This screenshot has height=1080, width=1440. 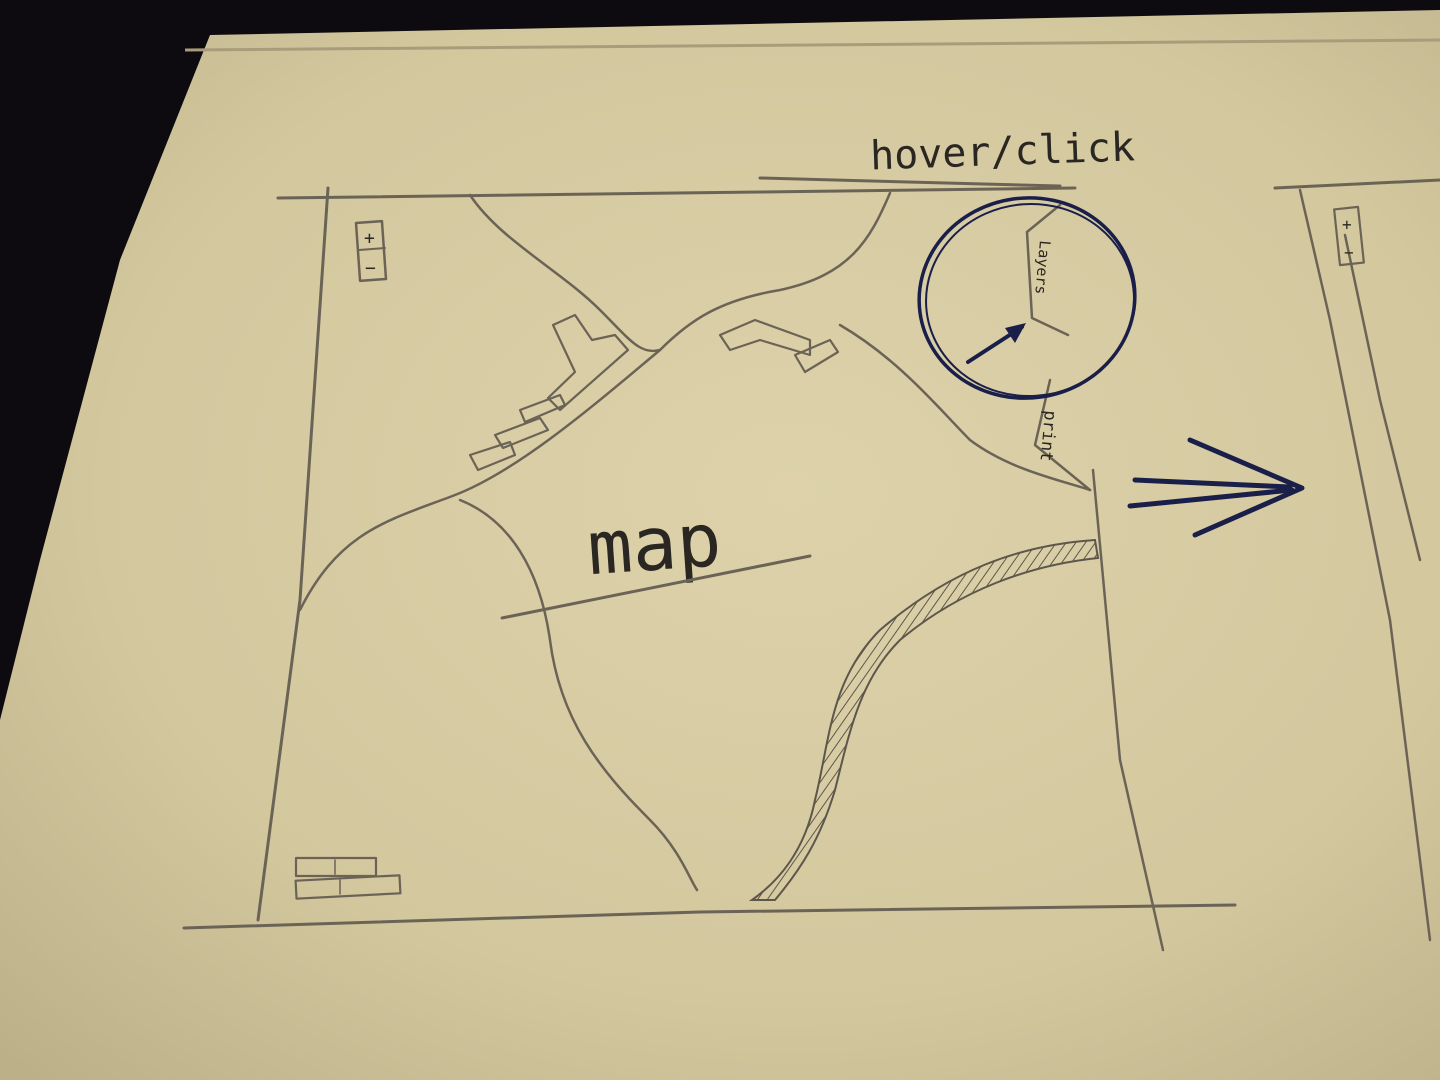 What do you see at coordinates (812, 45) in the screenshot?
I see `paper-fold` at bounding box center [812, 45].